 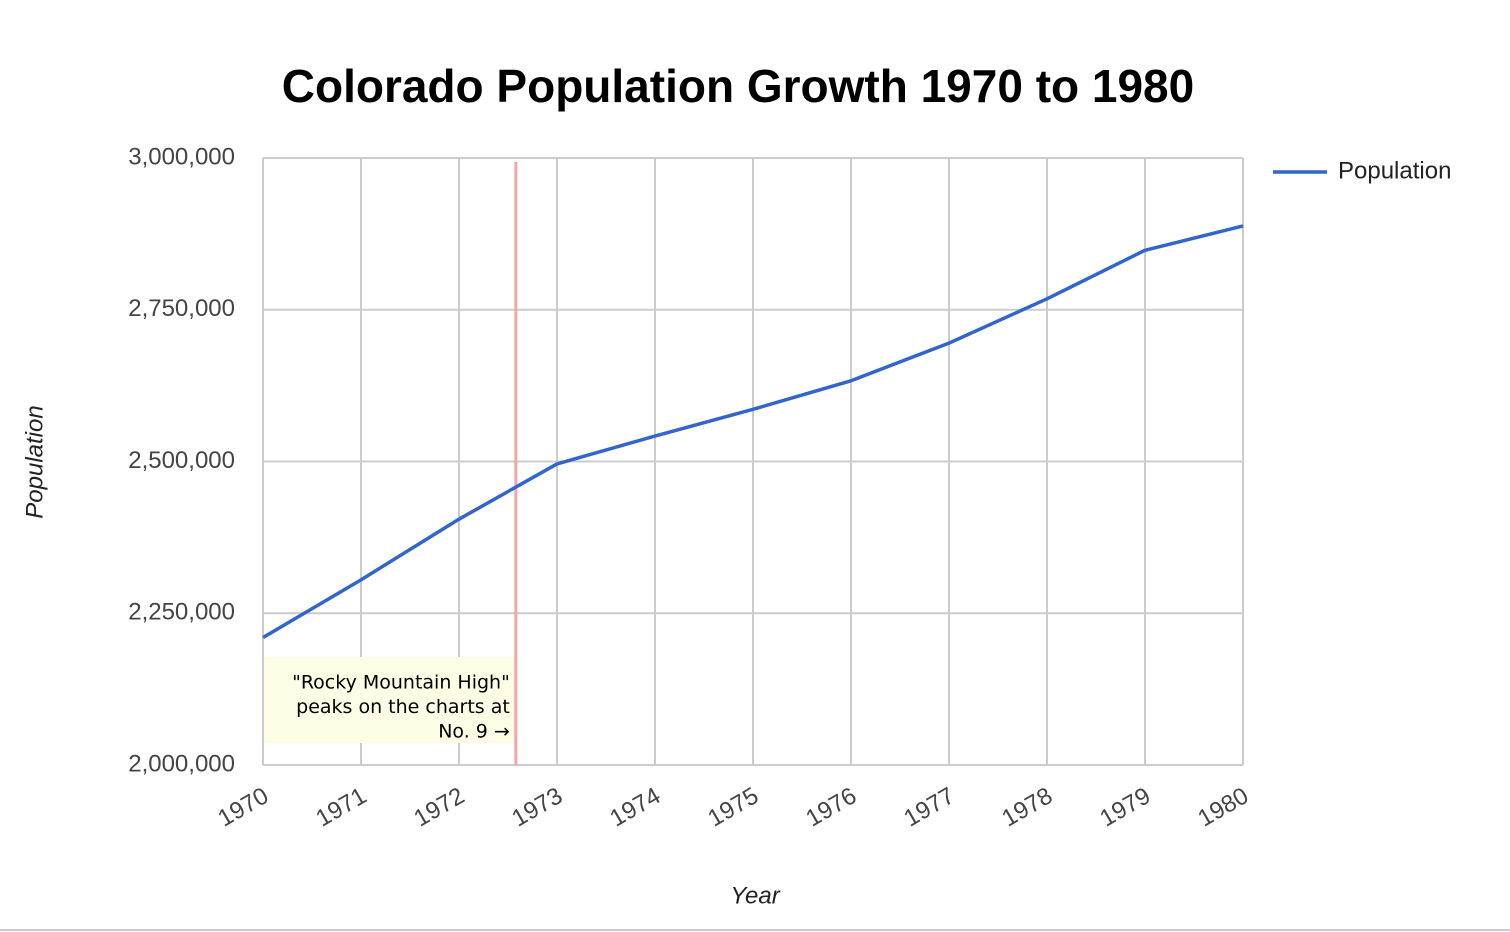 I want to click on annotation-text: No. 9 →, so click(x=474, y=732).